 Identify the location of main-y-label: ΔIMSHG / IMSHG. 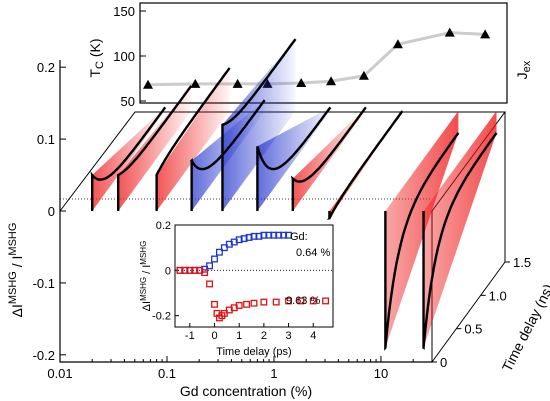
(16, 270).